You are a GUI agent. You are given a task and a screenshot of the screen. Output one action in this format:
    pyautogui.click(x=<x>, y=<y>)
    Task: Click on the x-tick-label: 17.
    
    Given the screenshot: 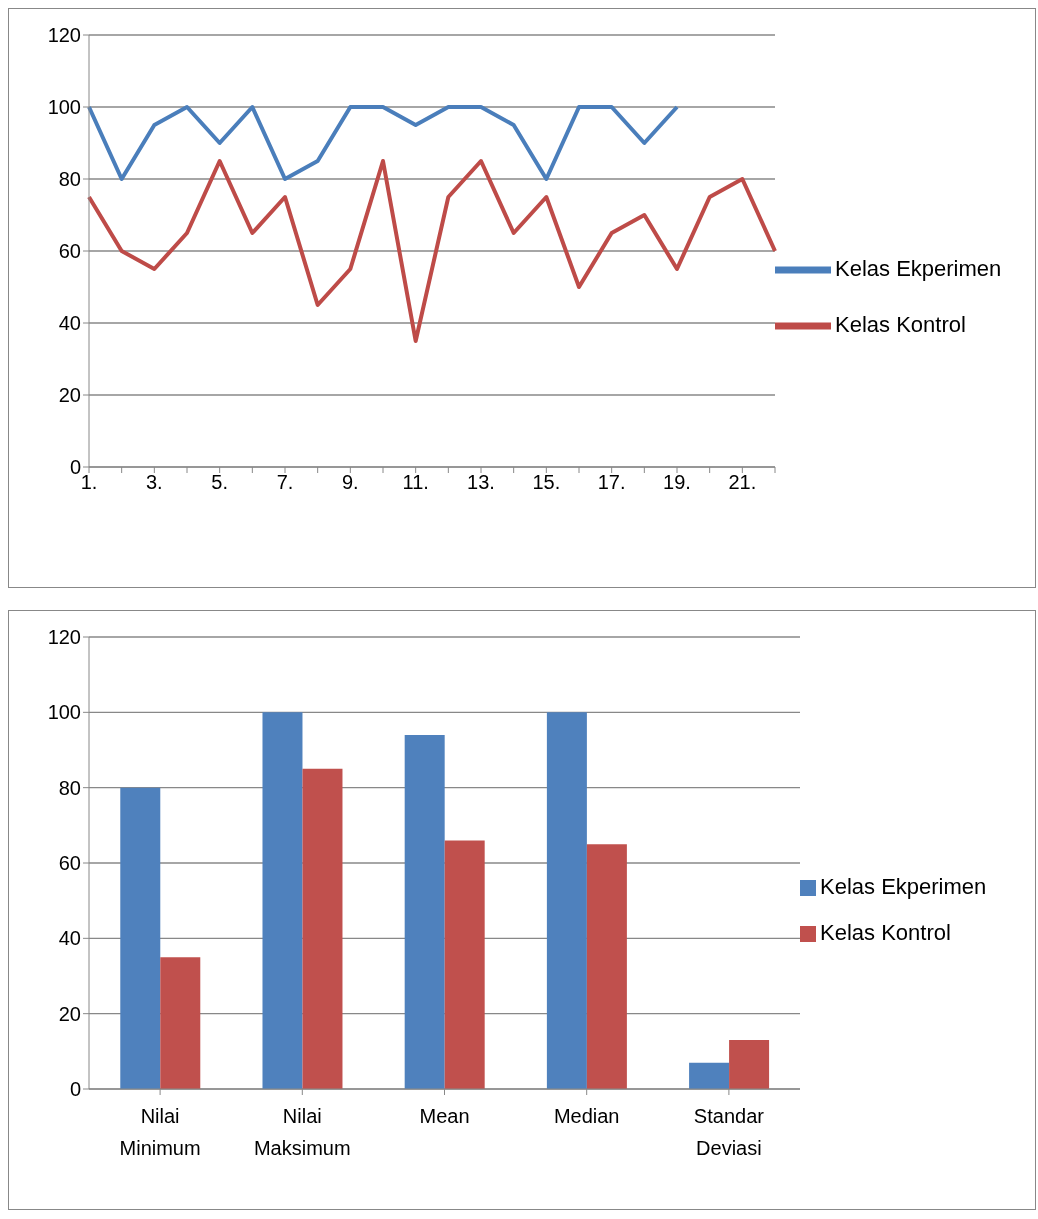 What is the action you would take?
    pyautogui.click(x=611, y=482)
    